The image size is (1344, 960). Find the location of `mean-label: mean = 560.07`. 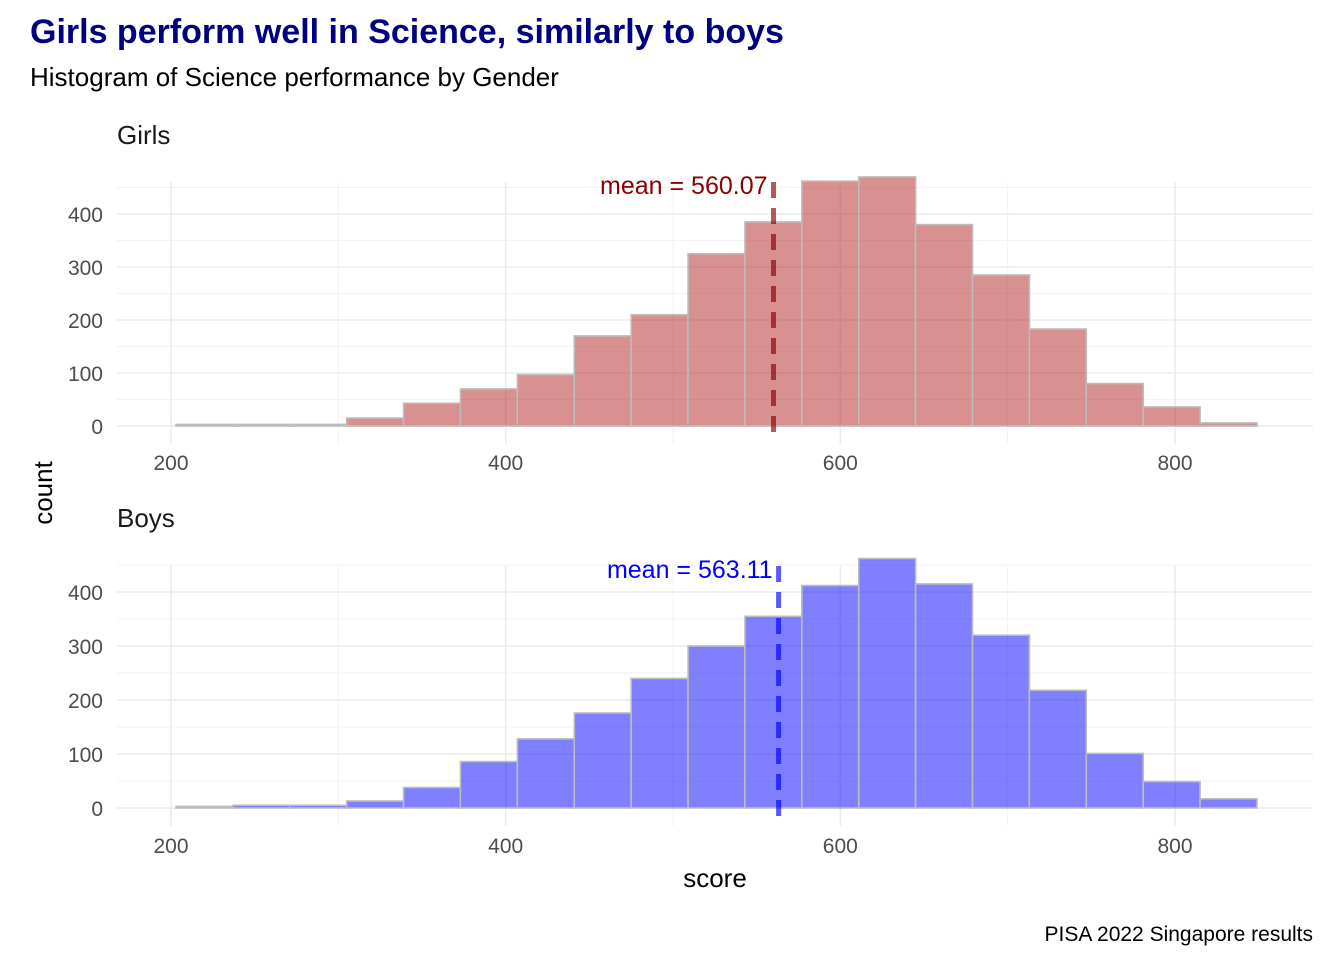

mean-label: mean = 560.07 is located at coordinates (684, 186).